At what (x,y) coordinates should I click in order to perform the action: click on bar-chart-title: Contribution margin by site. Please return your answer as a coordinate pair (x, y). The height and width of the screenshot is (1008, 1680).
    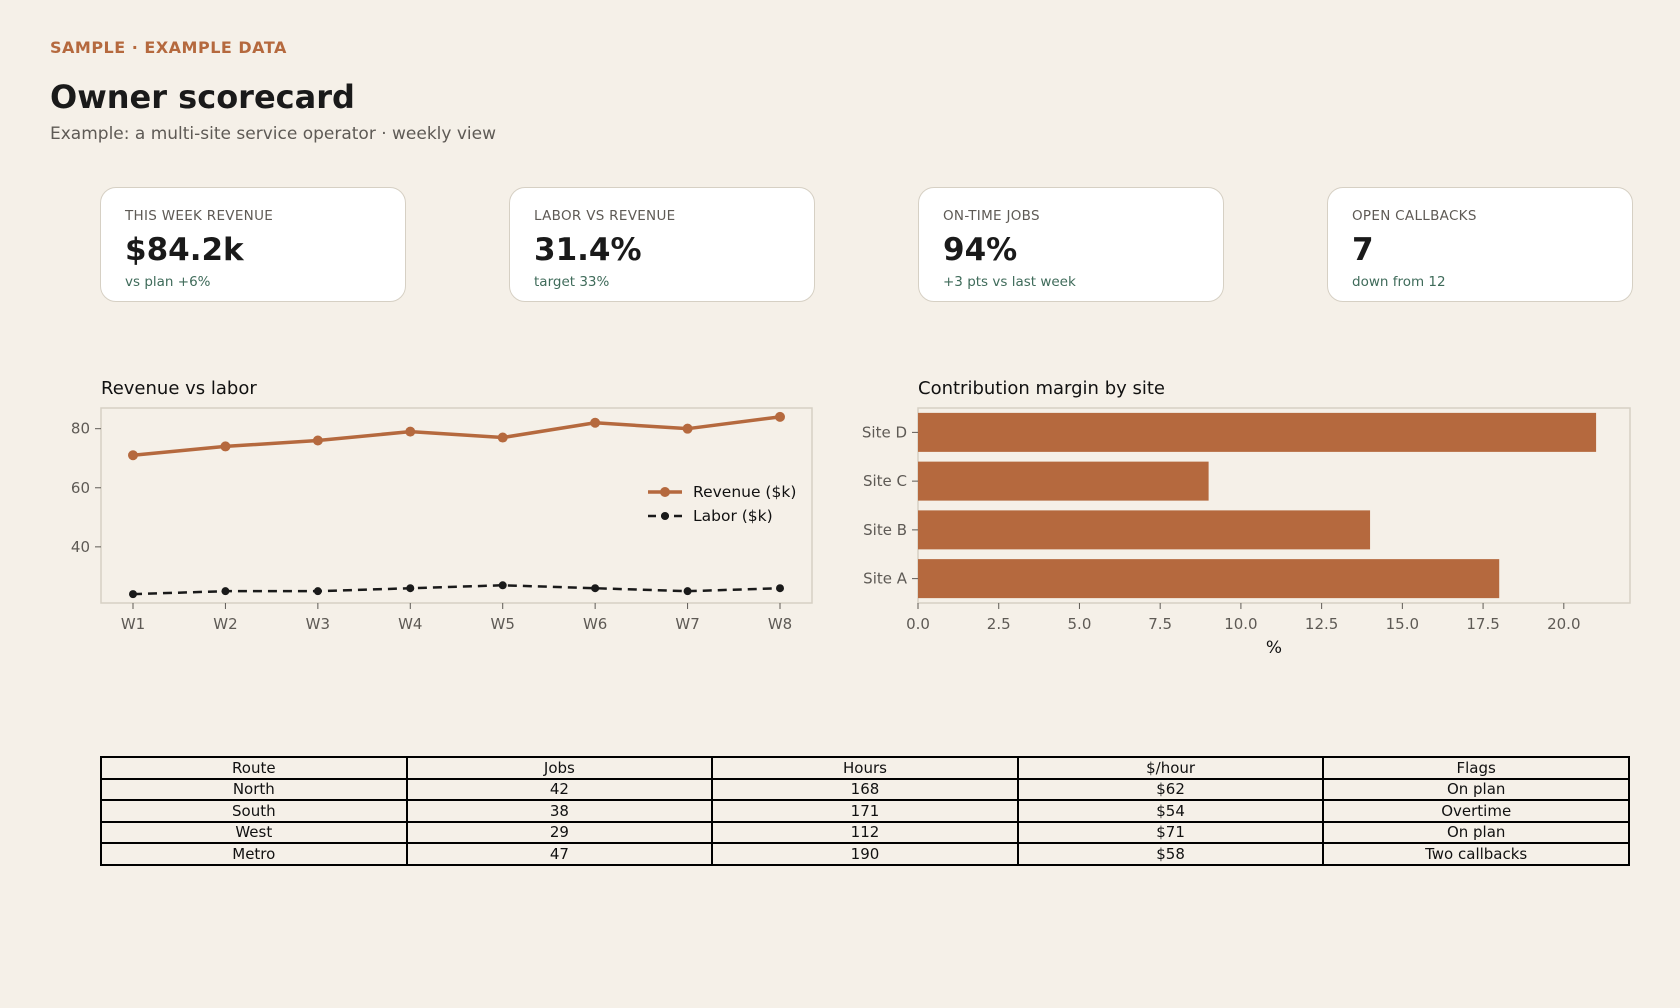
    Looking at the image, I should click on (1041, 388).